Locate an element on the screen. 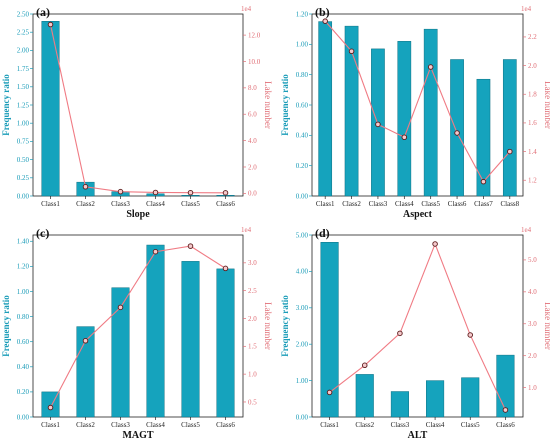 The height and width of the screenshot is (443, 550). y2-tick-label: 2.2 is located at coordinates (532, 37).